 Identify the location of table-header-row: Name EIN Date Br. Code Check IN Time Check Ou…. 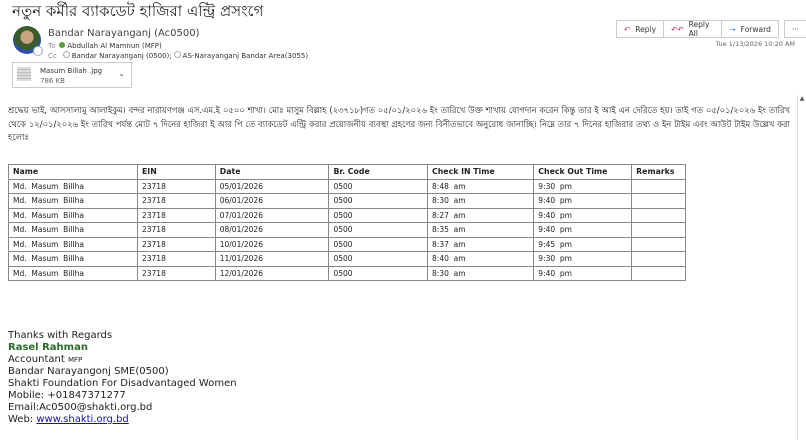
(347, 172).